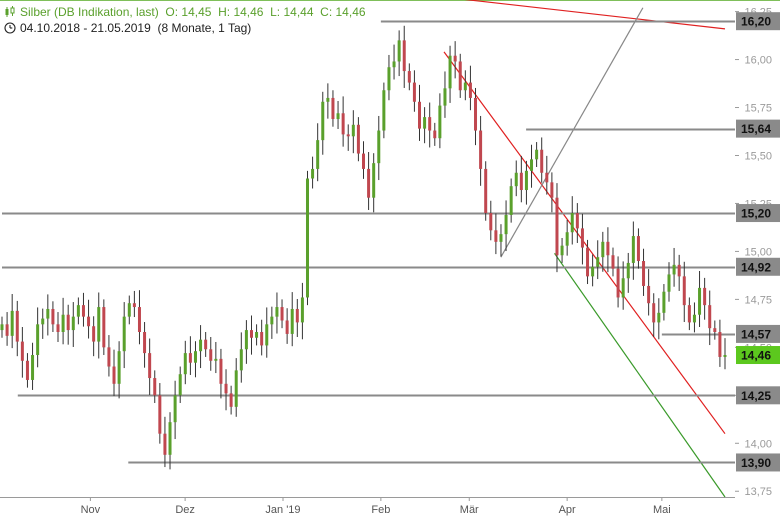 This screenshot has height=524, width=780. What do you see at coordinates (758, 444) in the screenshot?
I see `y-tick-label: 14,00` at bounding box center [758, 444].